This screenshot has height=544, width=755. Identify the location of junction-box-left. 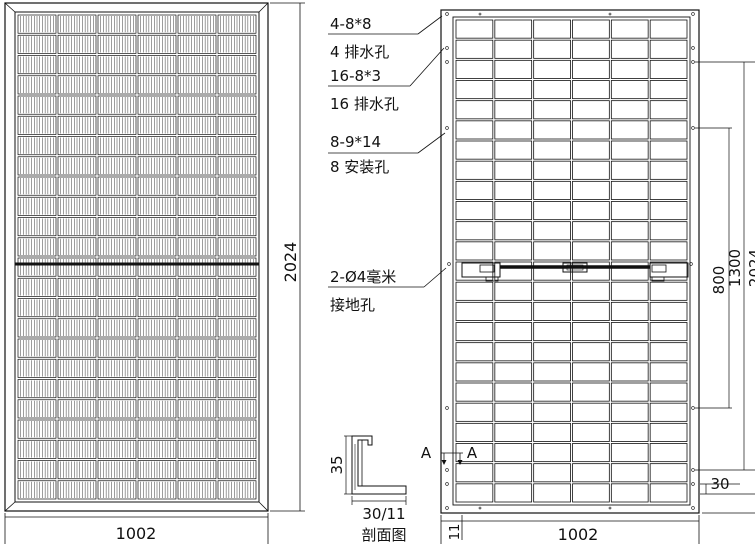
(481, 270).